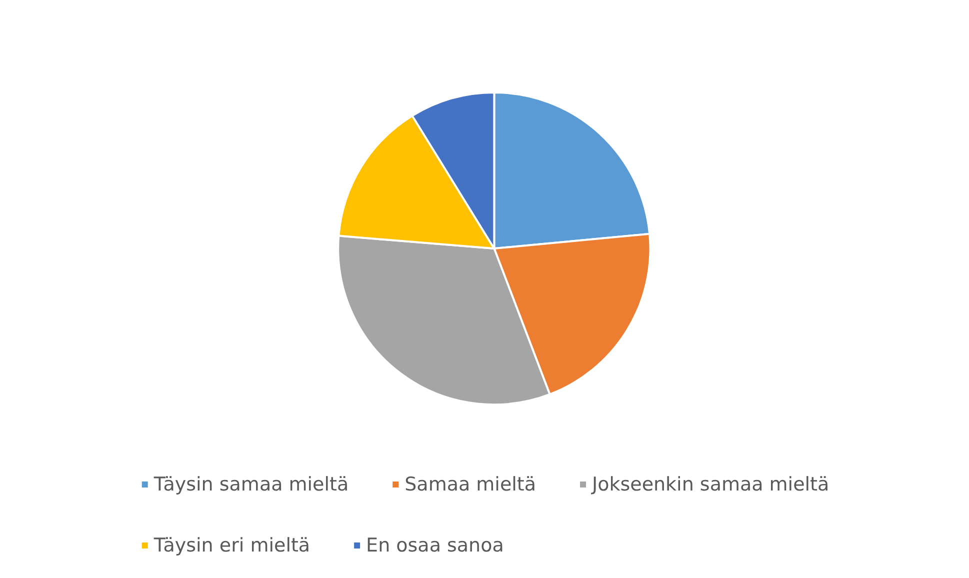  I want to click on legend-label: Täysin eri mieltä, so click(231, 545).